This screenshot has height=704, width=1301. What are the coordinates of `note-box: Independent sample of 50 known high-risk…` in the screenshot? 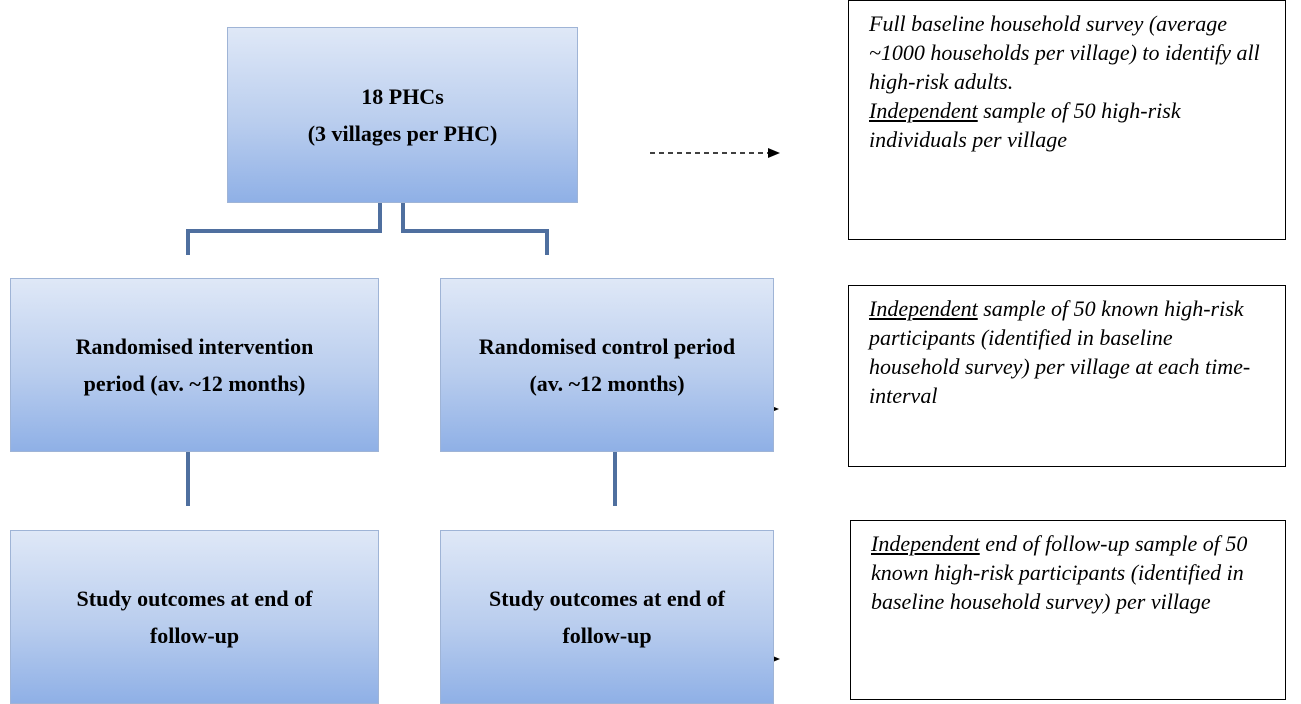 It's located at (1067, 376).